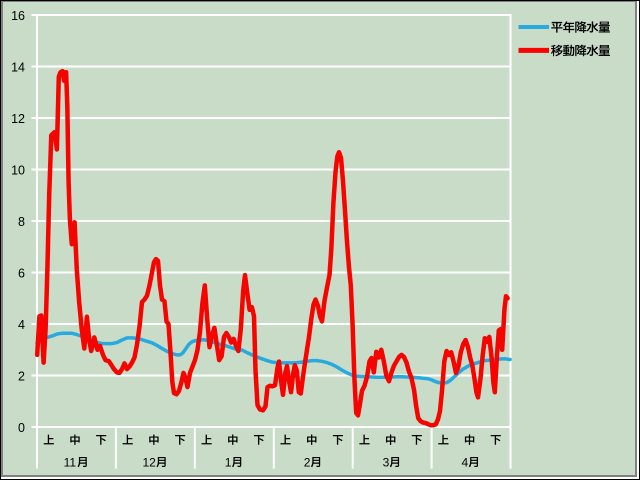  What do you see at coordinates (21, 428) in the screenshot?
I see `svg-text: 0` at bounding box center [21, 428].